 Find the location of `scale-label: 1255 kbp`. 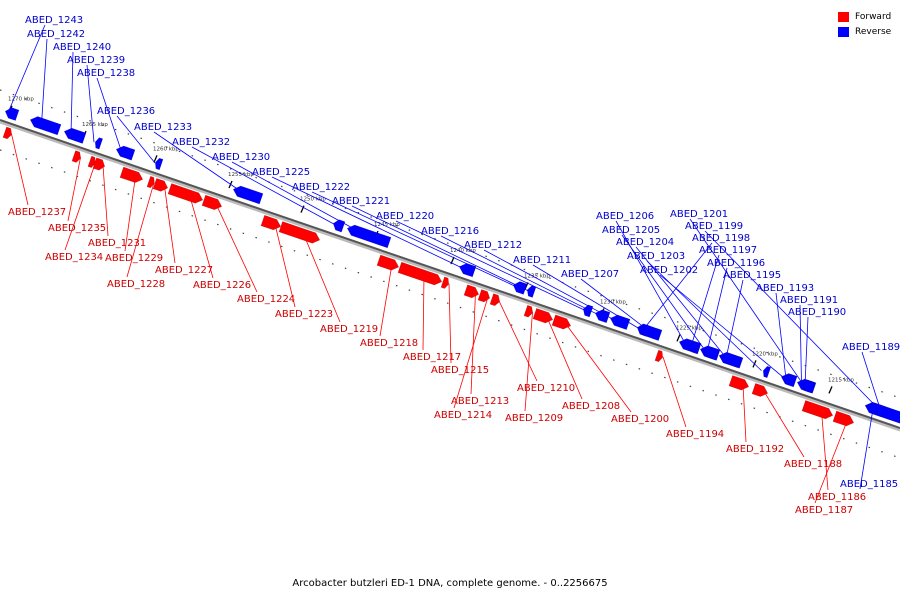

scale-label: 1255 kbp is located at coordinates (241, 175).